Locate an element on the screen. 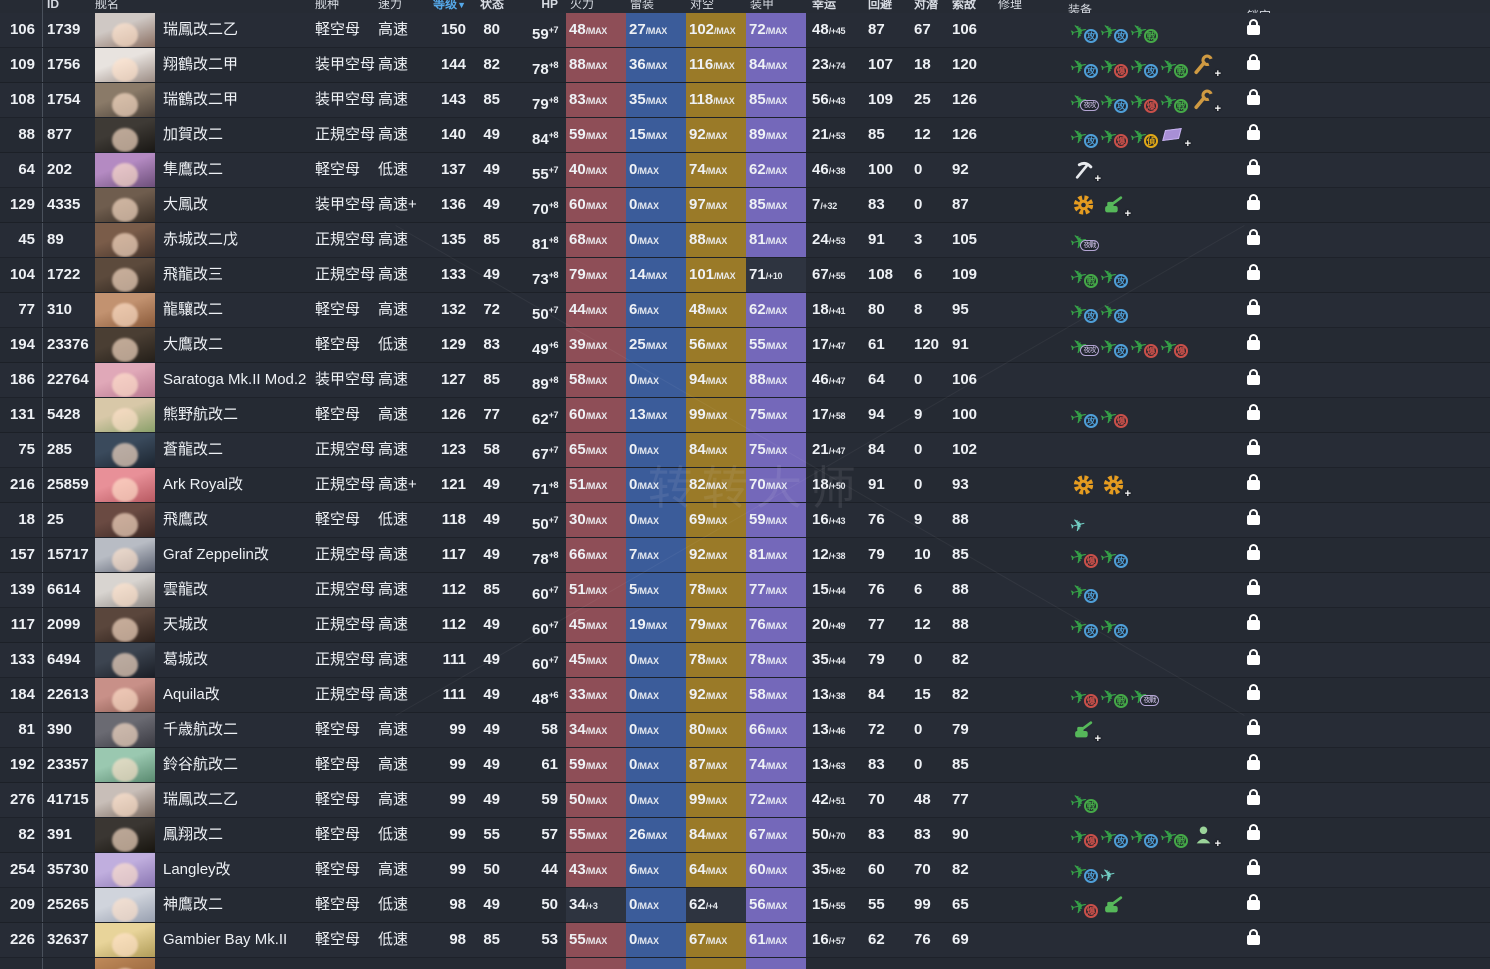  turbine-gear-icon: + is located at coordinates (1116, 486).